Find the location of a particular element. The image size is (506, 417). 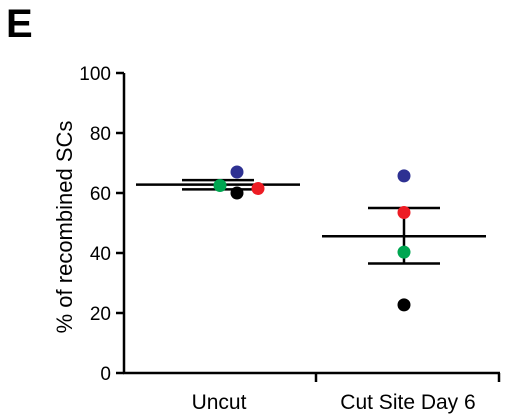

y-tick-label: 60 is located at coordinates (100, 194).